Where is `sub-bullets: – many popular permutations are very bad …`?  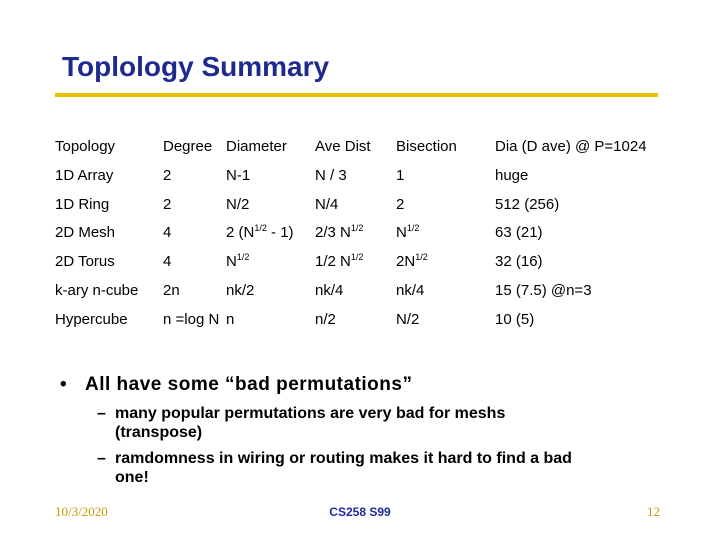
sub-bullets: – many popular permutations are very bad … is located at coordinates (334, 445).